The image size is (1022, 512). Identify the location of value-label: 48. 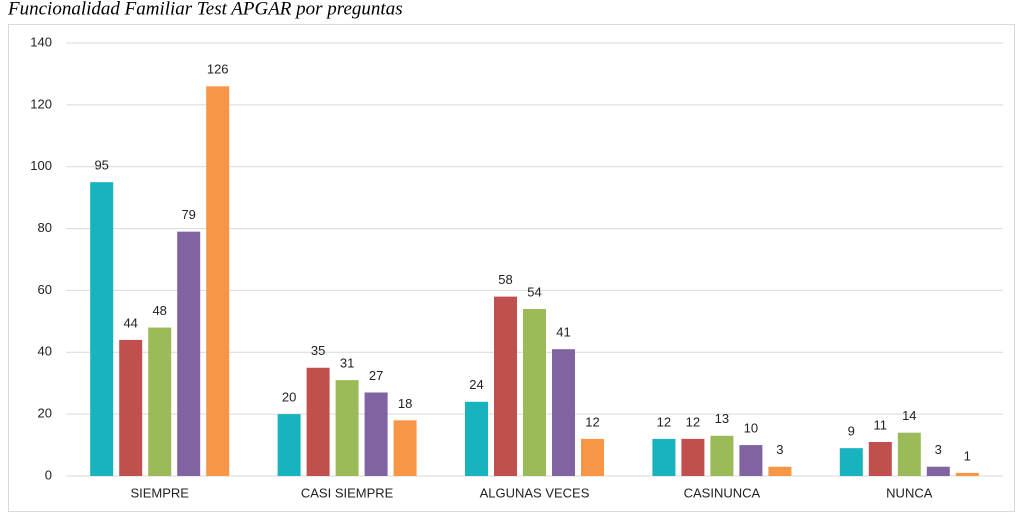
(159, 310).